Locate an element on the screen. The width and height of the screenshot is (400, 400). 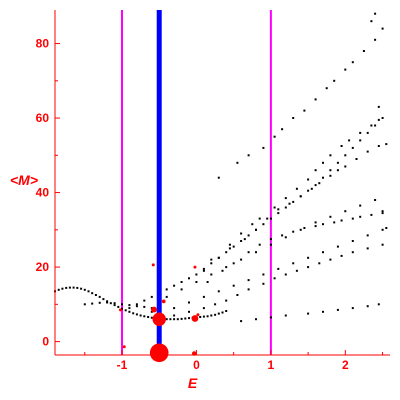
y-tick-label: 60 is located at coordinates (43, 118).